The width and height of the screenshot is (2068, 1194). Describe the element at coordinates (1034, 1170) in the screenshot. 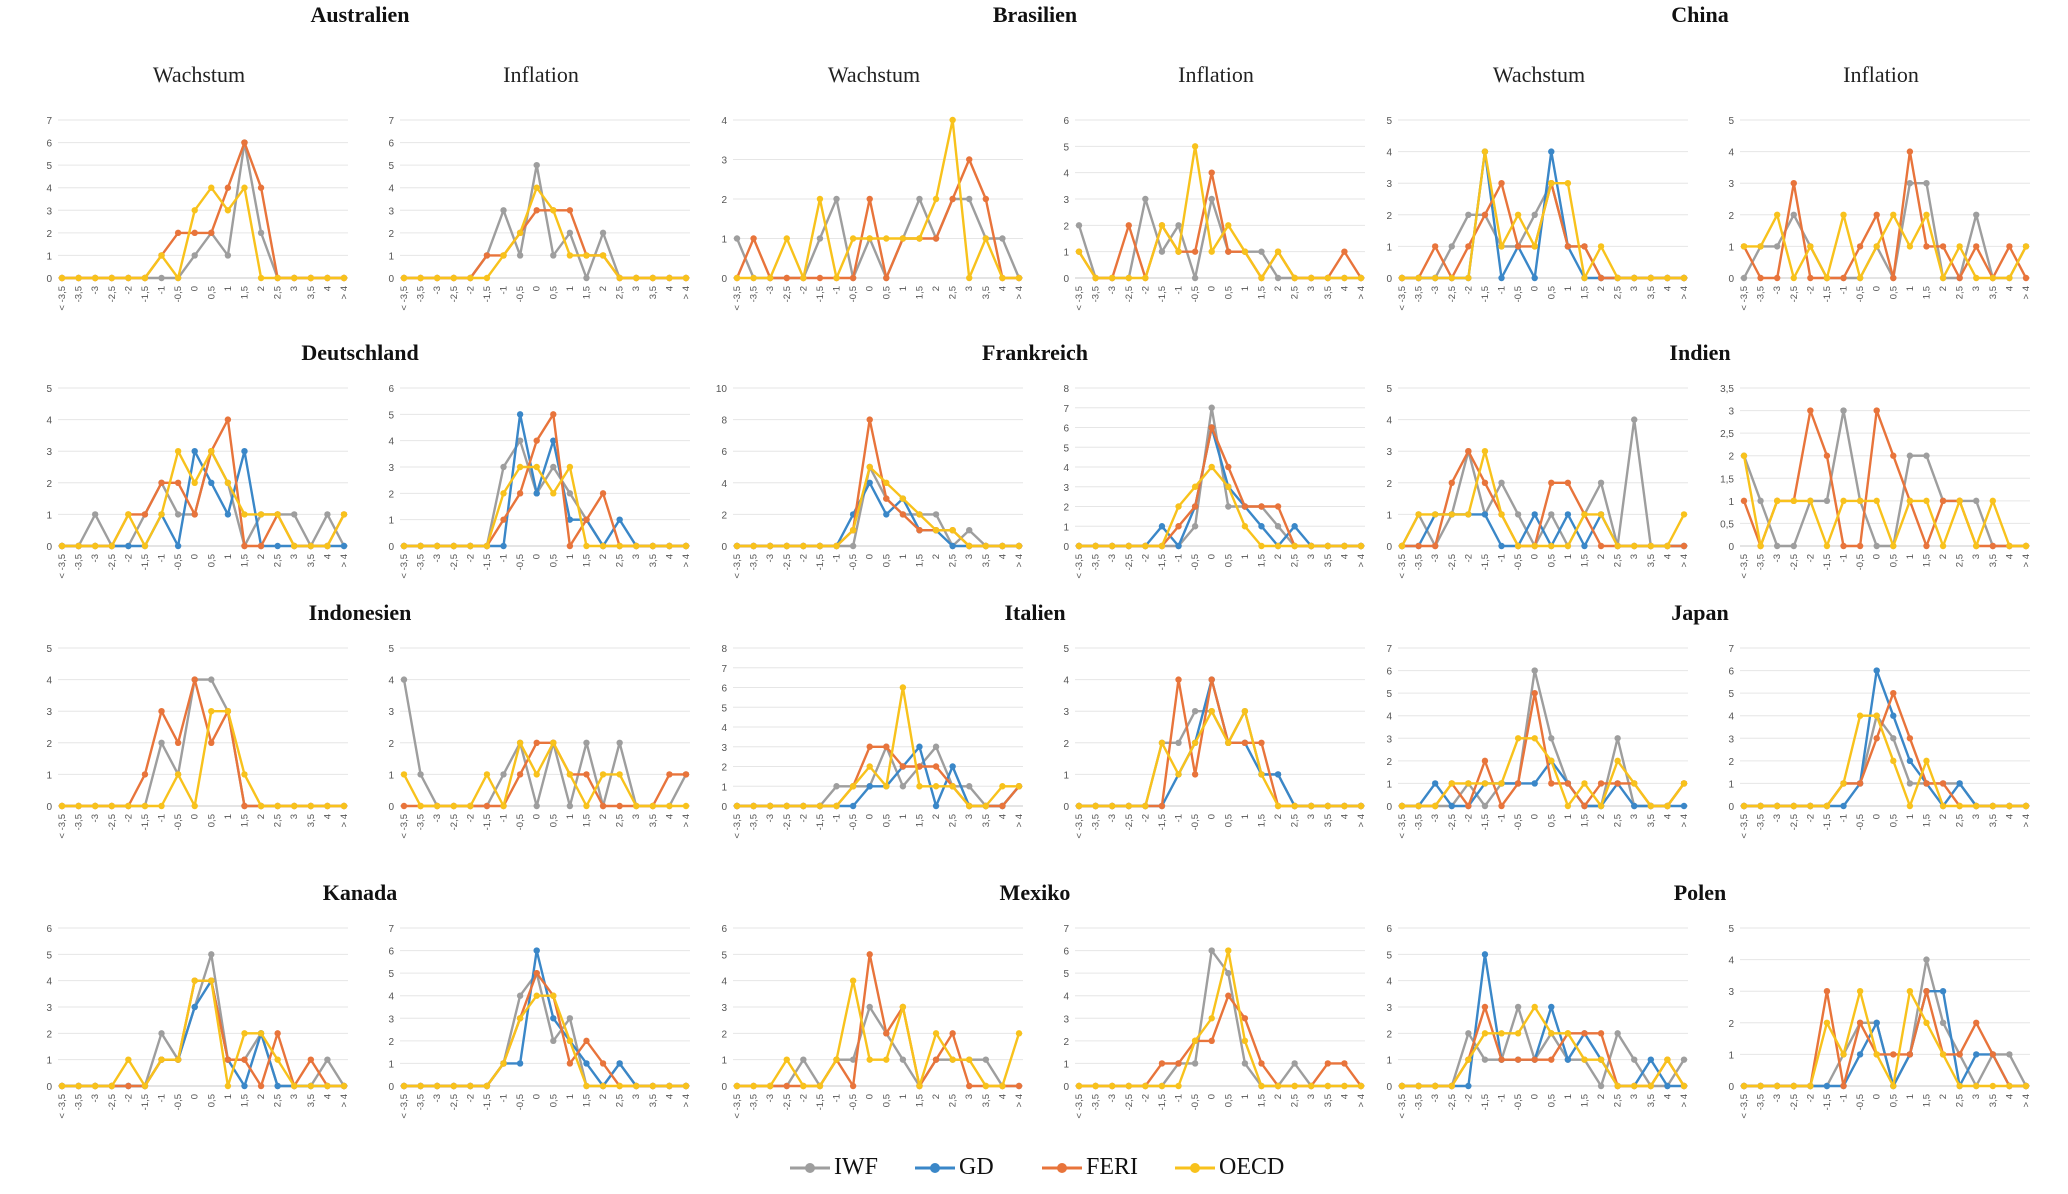

I see `legend: IWF GD FERI OECD` at that location.